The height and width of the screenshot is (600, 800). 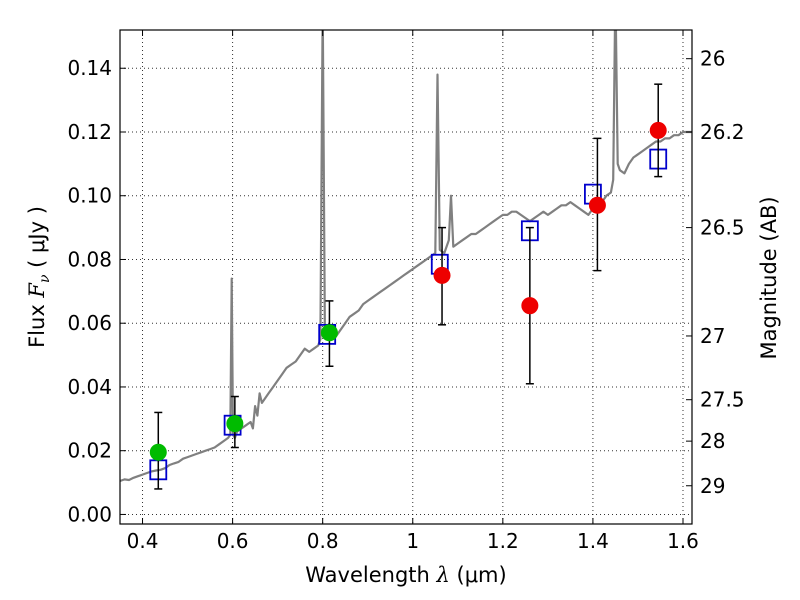 I want to click on x-tick-label: 1.6, so click(x=683, y=541).